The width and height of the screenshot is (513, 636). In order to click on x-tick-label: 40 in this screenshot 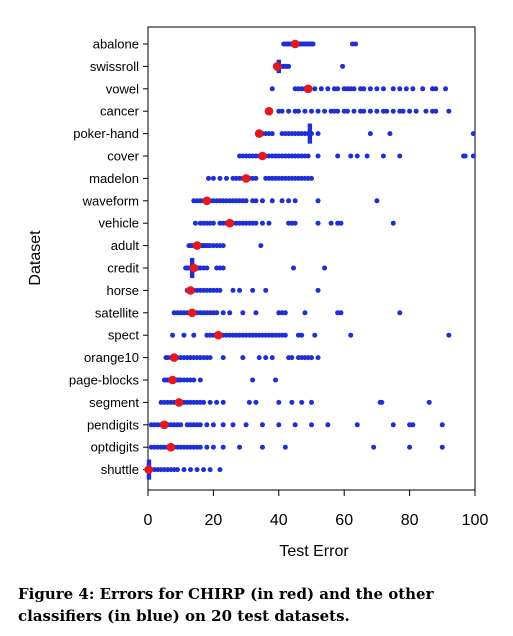, I will do `click(279, 520)`.